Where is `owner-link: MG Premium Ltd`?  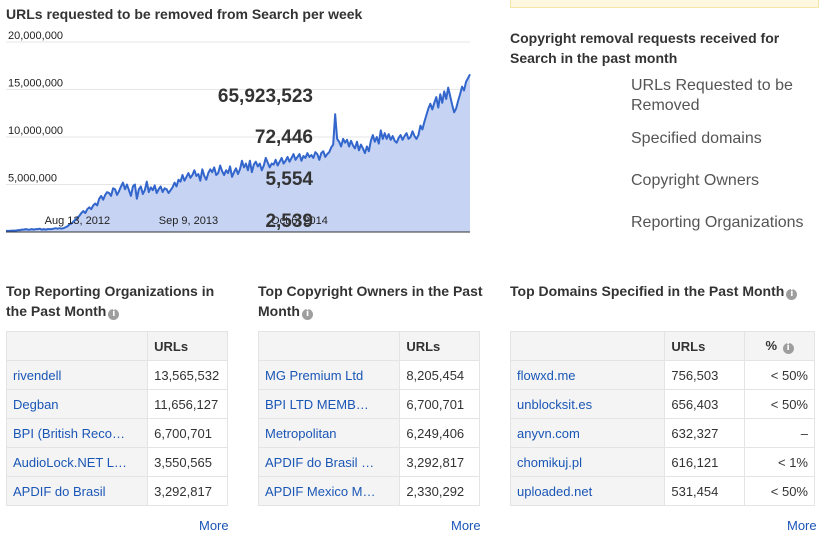
owner-link: MG Premium Ltd is located at coordinates (329, 375).